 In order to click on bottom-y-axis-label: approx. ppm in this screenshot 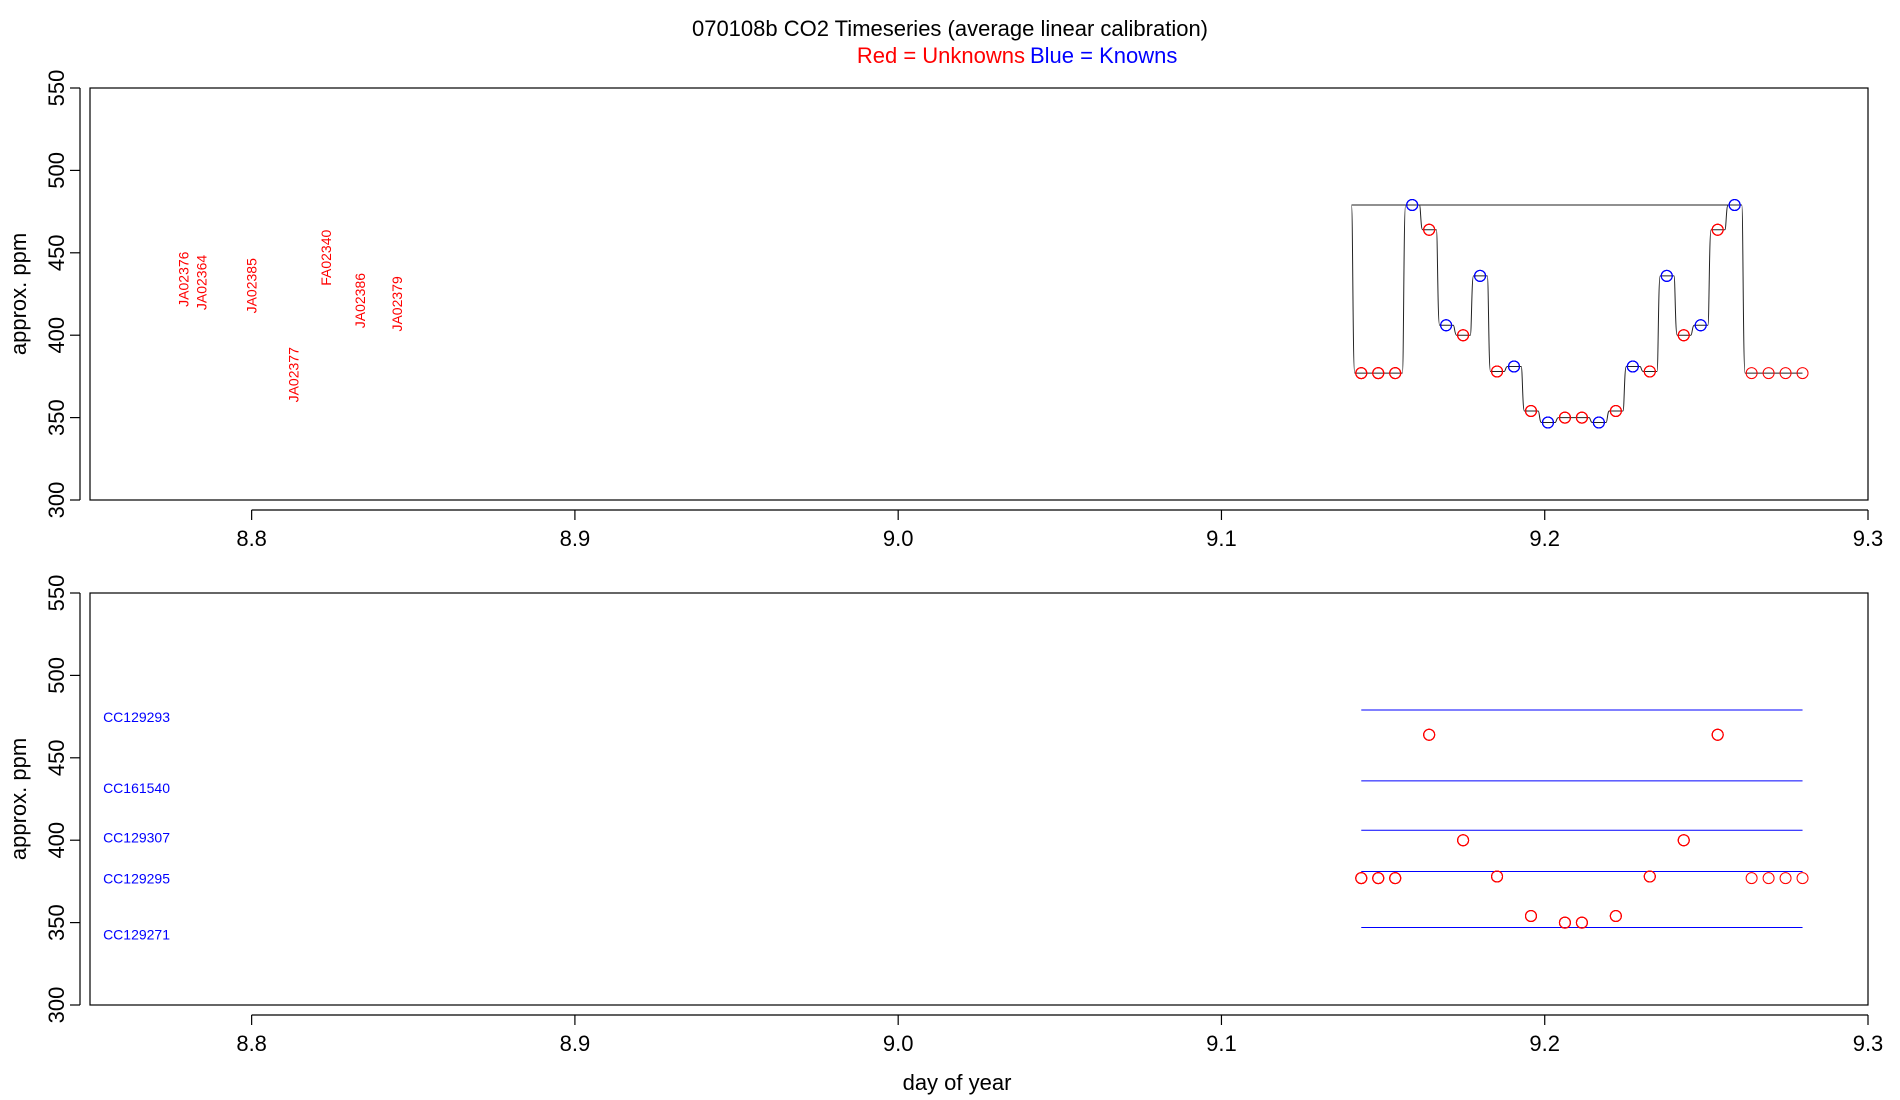, I will do `click(18, 799)`.